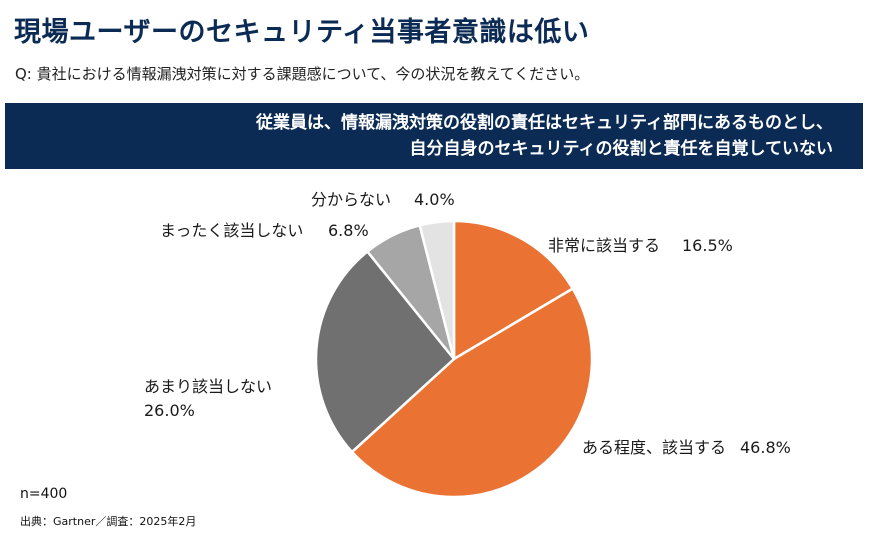  Describe the element at coordinates (231, 230) in the screenshot. I see `slice-label: まったく該当しない` at that location.